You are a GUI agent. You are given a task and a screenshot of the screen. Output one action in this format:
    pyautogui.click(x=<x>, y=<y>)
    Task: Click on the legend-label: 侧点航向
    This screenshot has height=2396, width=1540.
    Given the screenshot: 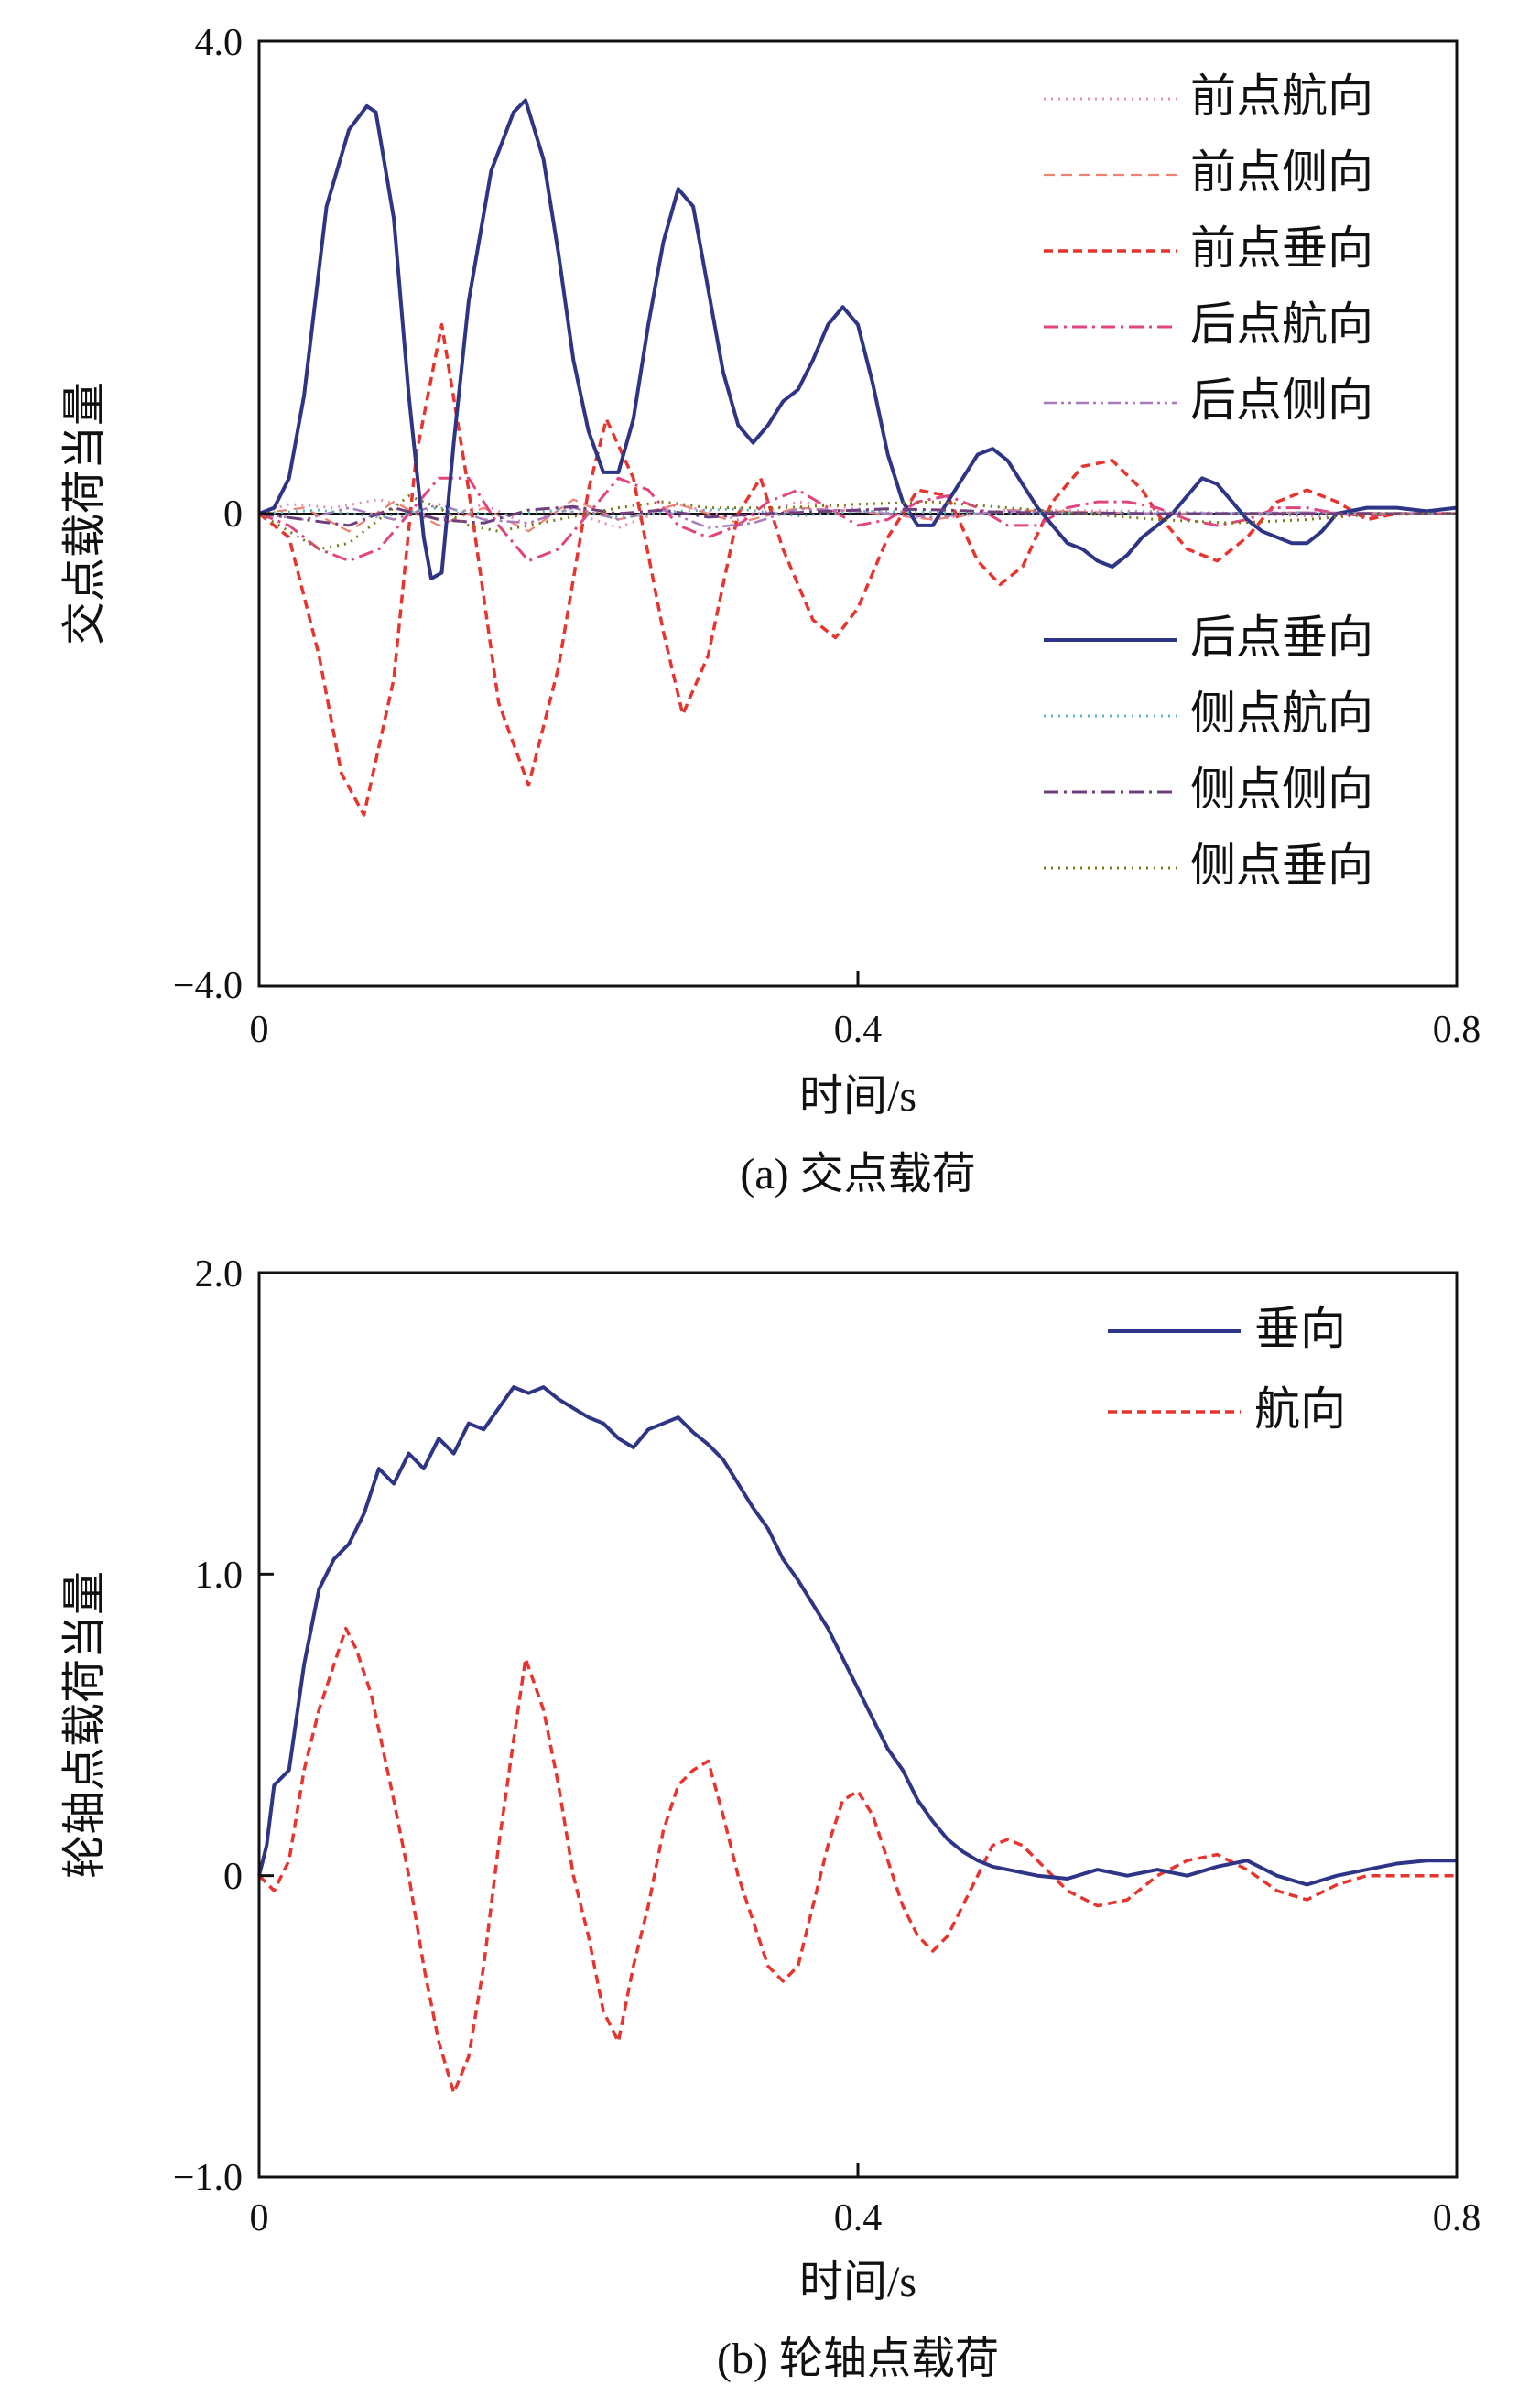 What is the action you would take?
    pyautogui.click(x=1281, y=713)
    